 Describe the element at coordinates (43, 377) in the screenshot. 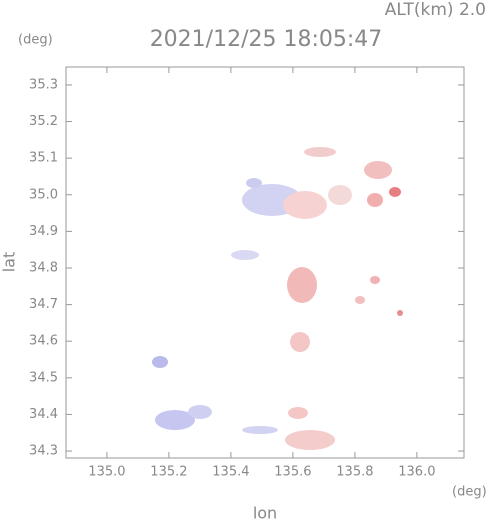

I see `y-tick-label: 34.5` at that location.